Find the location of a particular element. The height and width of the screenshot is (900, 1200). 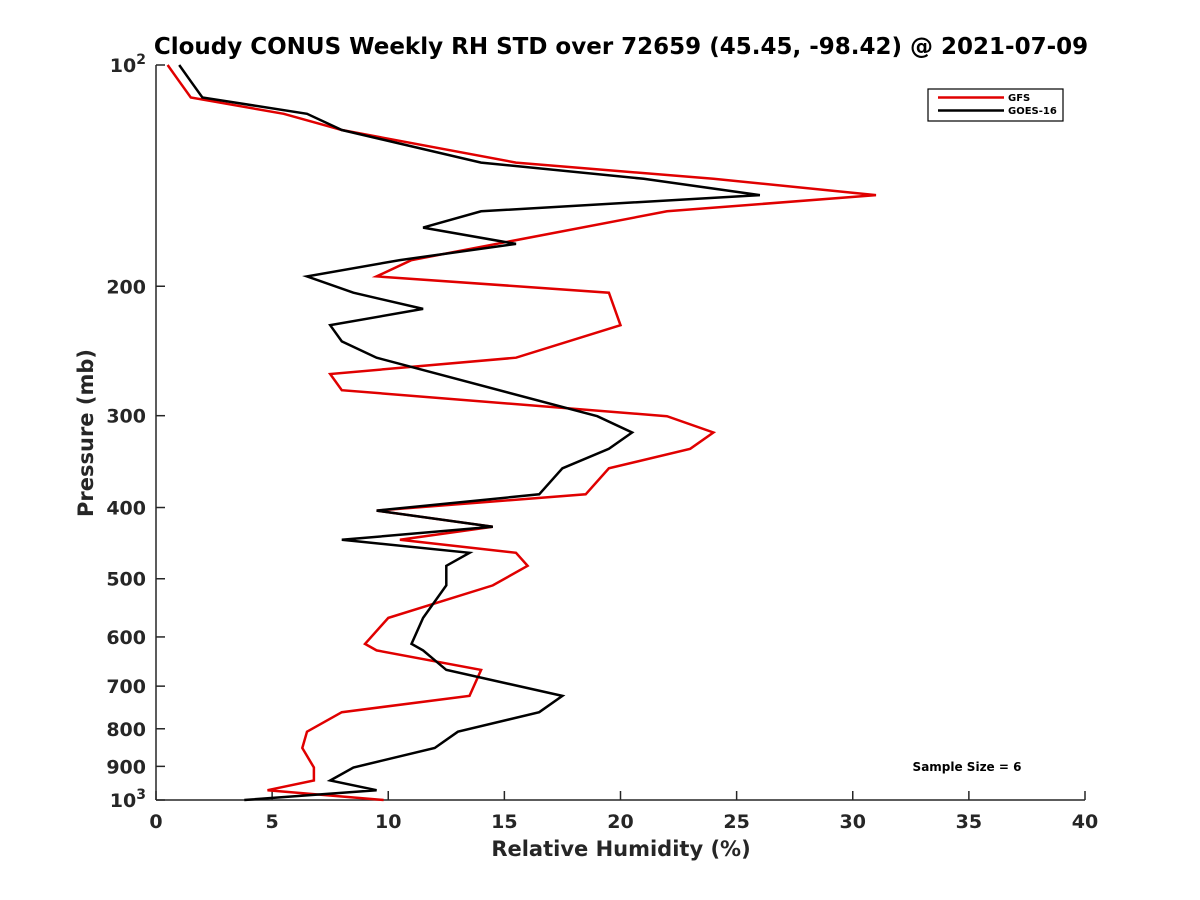

legend-box is located at coordinates (995, 105).